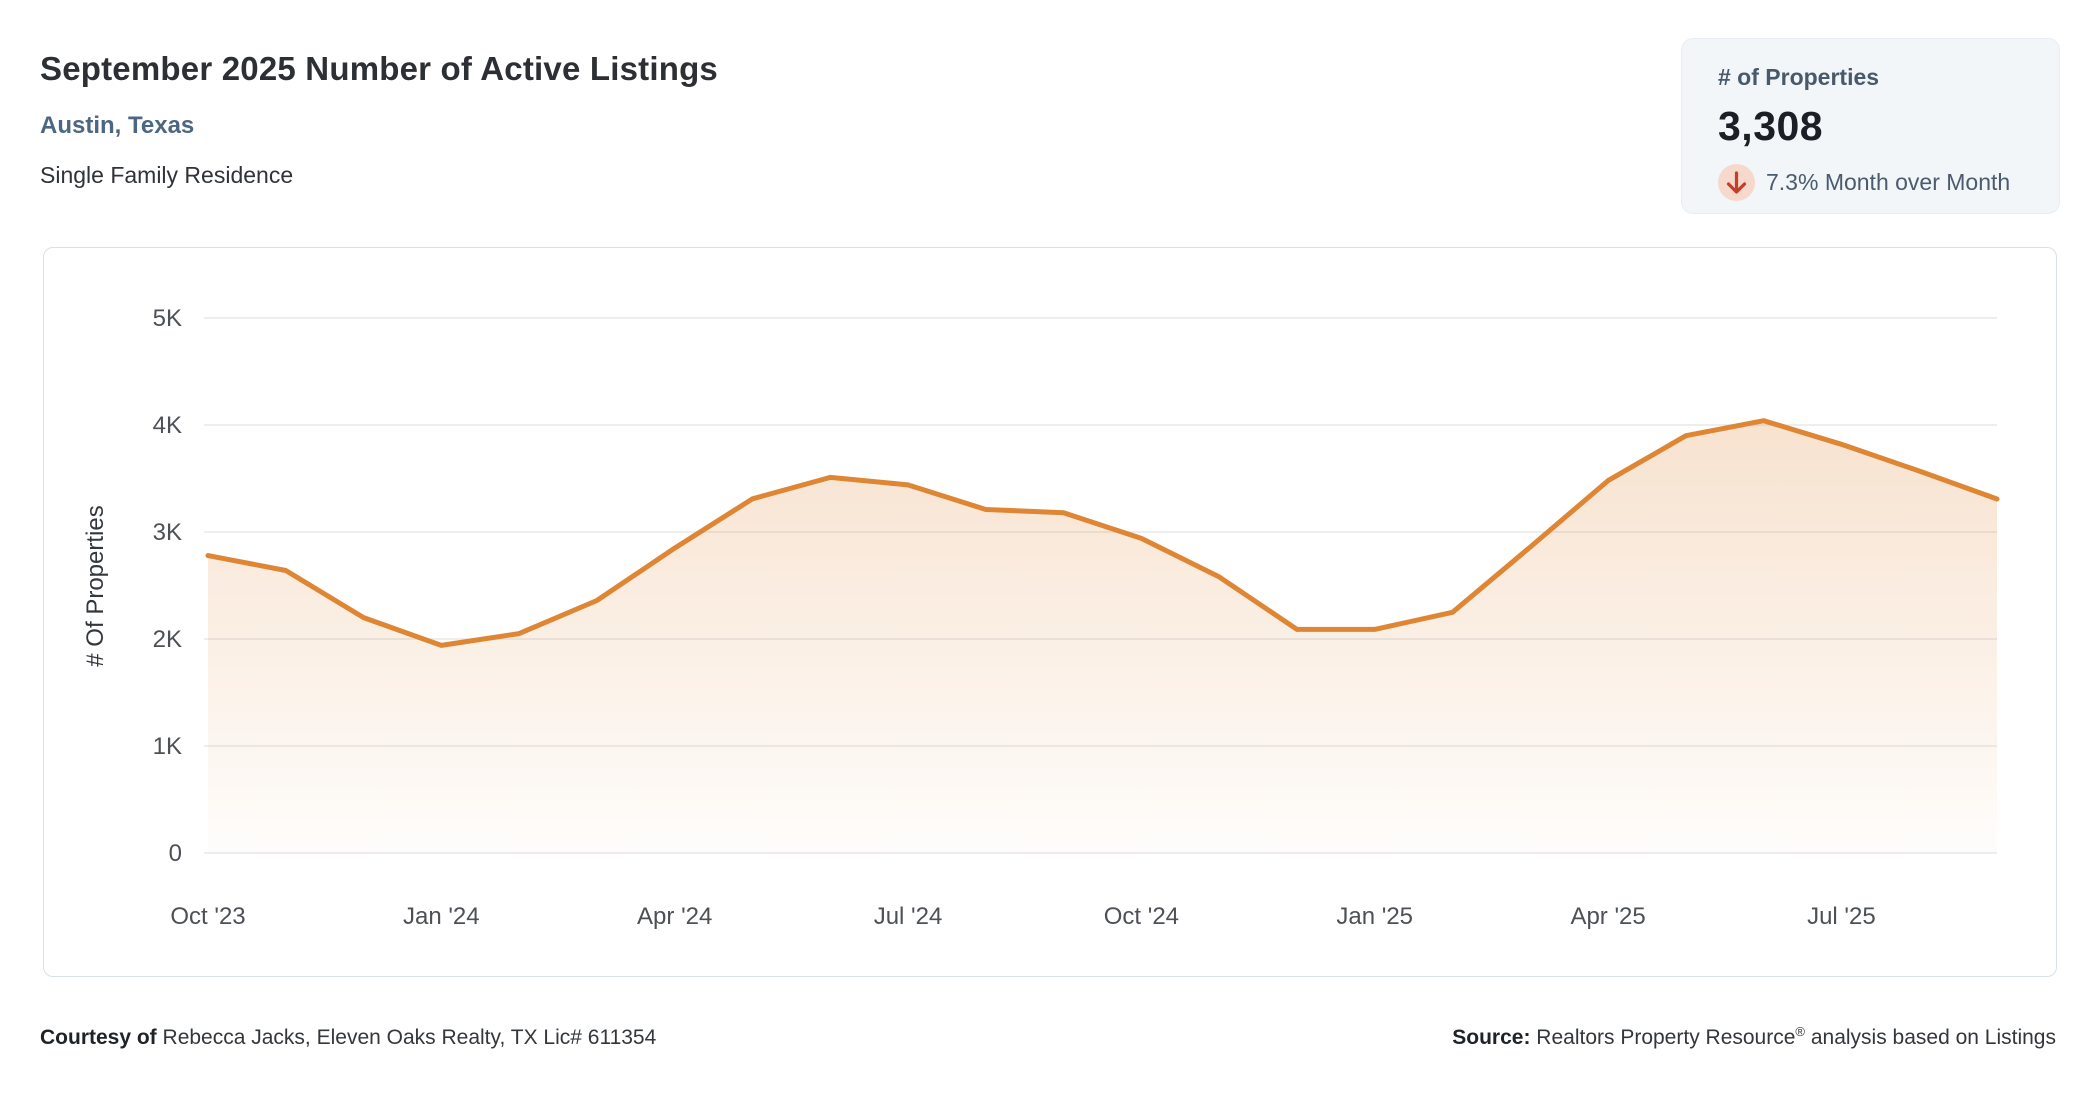 The height and width of the screenshot is (1100, 2096). What do you see at coordinates (674, 916) in the screenshot?
I see `x-tick-label: Apr '24` at bounding box center [674, 916].